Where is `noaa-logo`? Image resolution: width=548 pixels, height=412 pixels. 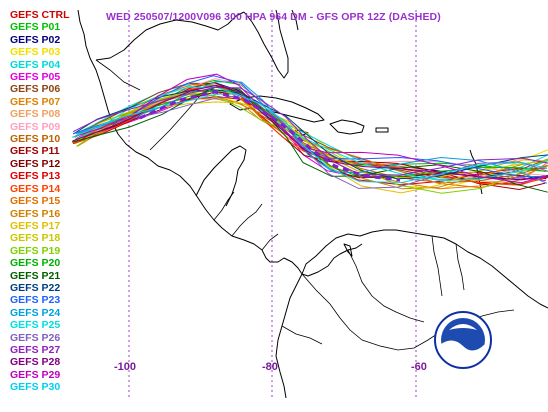
noaa-logo is located at coordinates (463, 340).